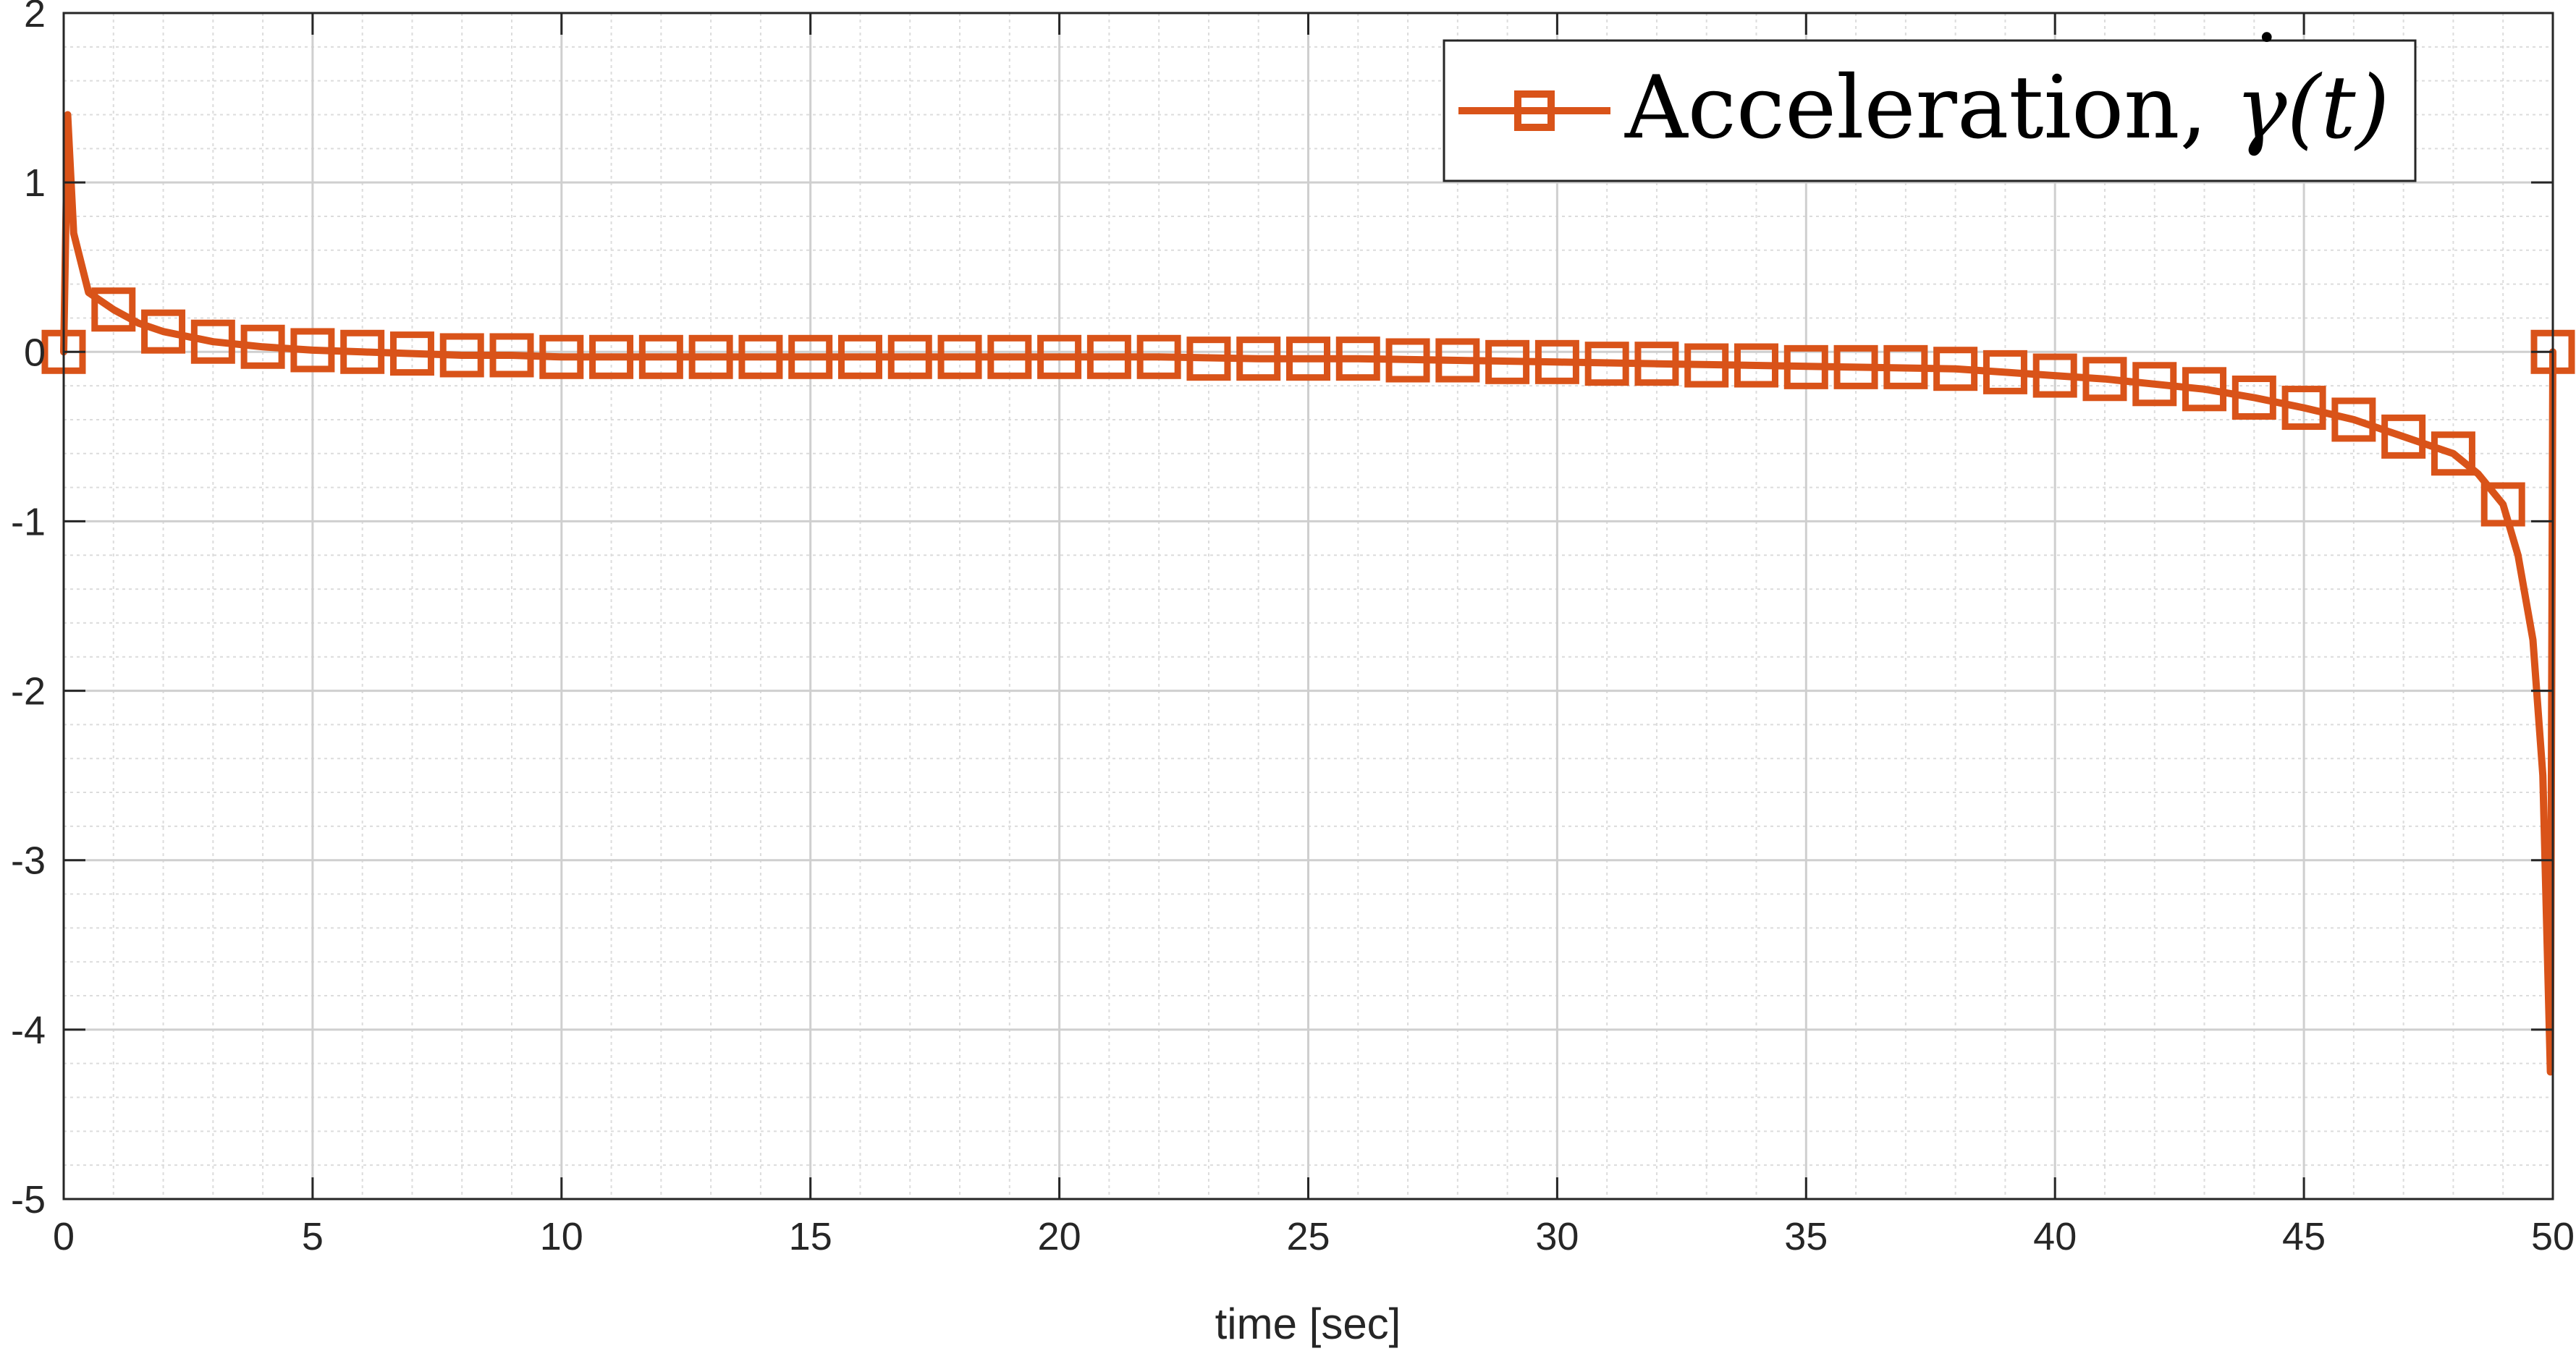 The image size is (2576, 1351). What do you see at coordinates (35, 352) in the screenshot?
I see `y-tick-label: 0` at bounding box center [35, 352].